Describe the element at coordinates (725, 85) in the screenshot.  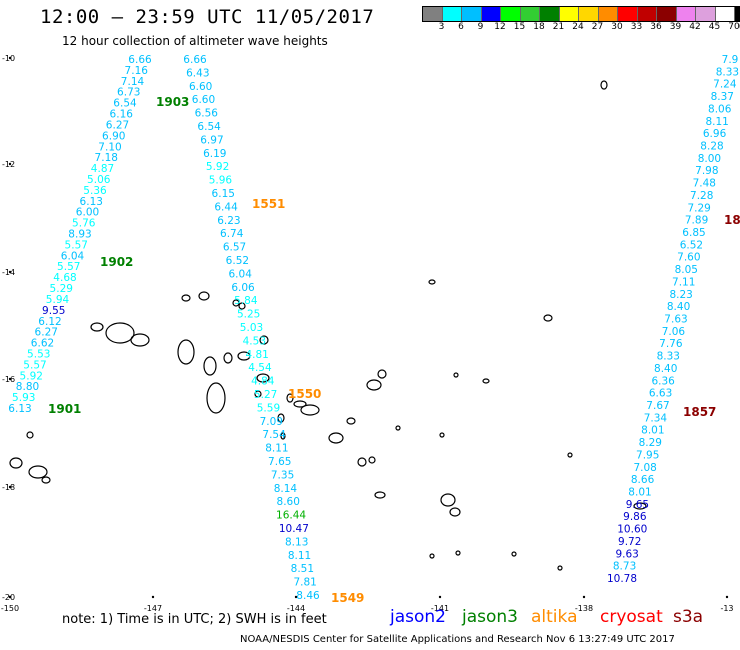
I see `wave-height-value: 7.24` at that location.